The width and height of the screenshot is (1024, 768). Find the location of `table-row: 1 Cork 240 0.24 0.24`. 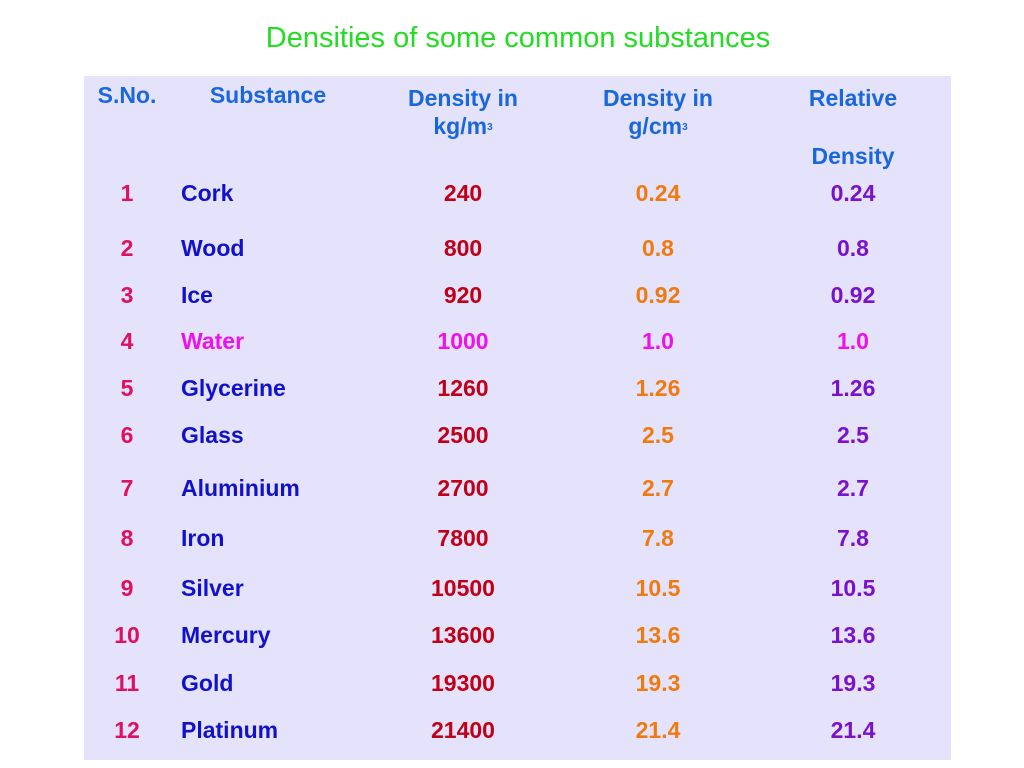

table-row: 1 Cork 240 0.24 0.24 is located at coordinates (512, 193).